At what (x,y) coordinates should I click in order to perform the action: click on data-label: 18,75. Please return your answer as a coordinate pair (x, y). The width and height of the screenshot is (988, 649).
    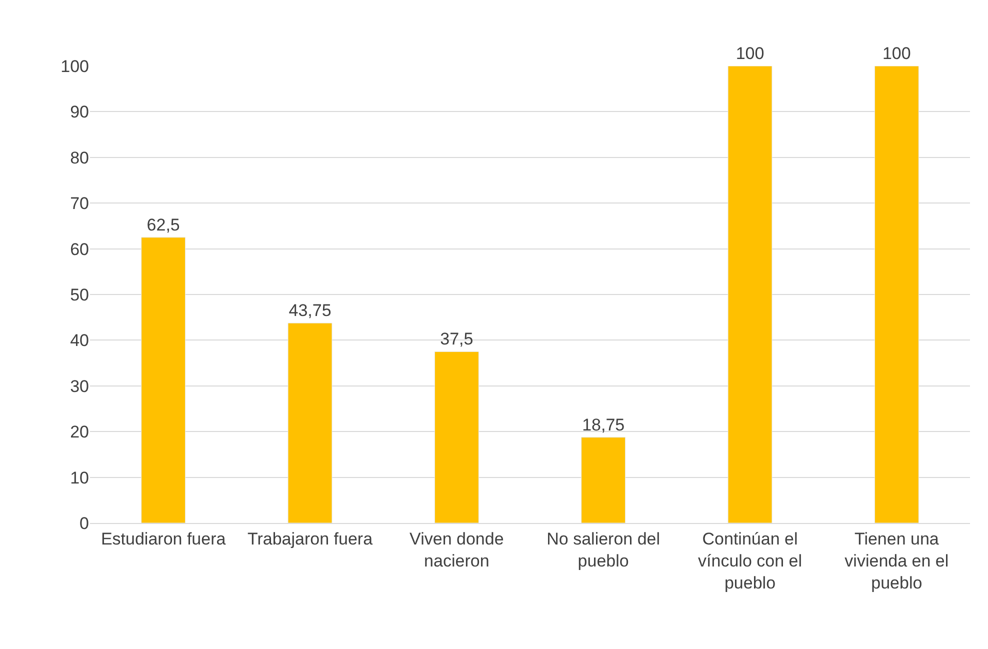
    Looking at the image, I should click on (603, 424).